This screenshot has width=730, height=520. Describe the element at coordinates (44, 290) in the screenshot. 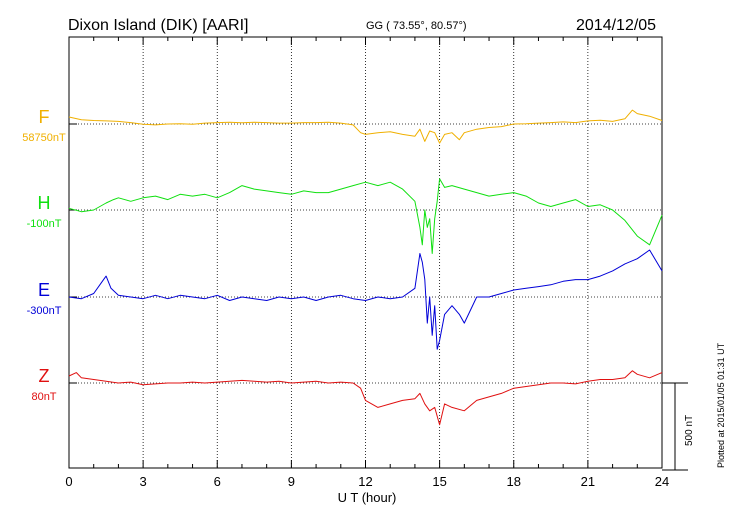

I see `series-name-E: E` at that location.